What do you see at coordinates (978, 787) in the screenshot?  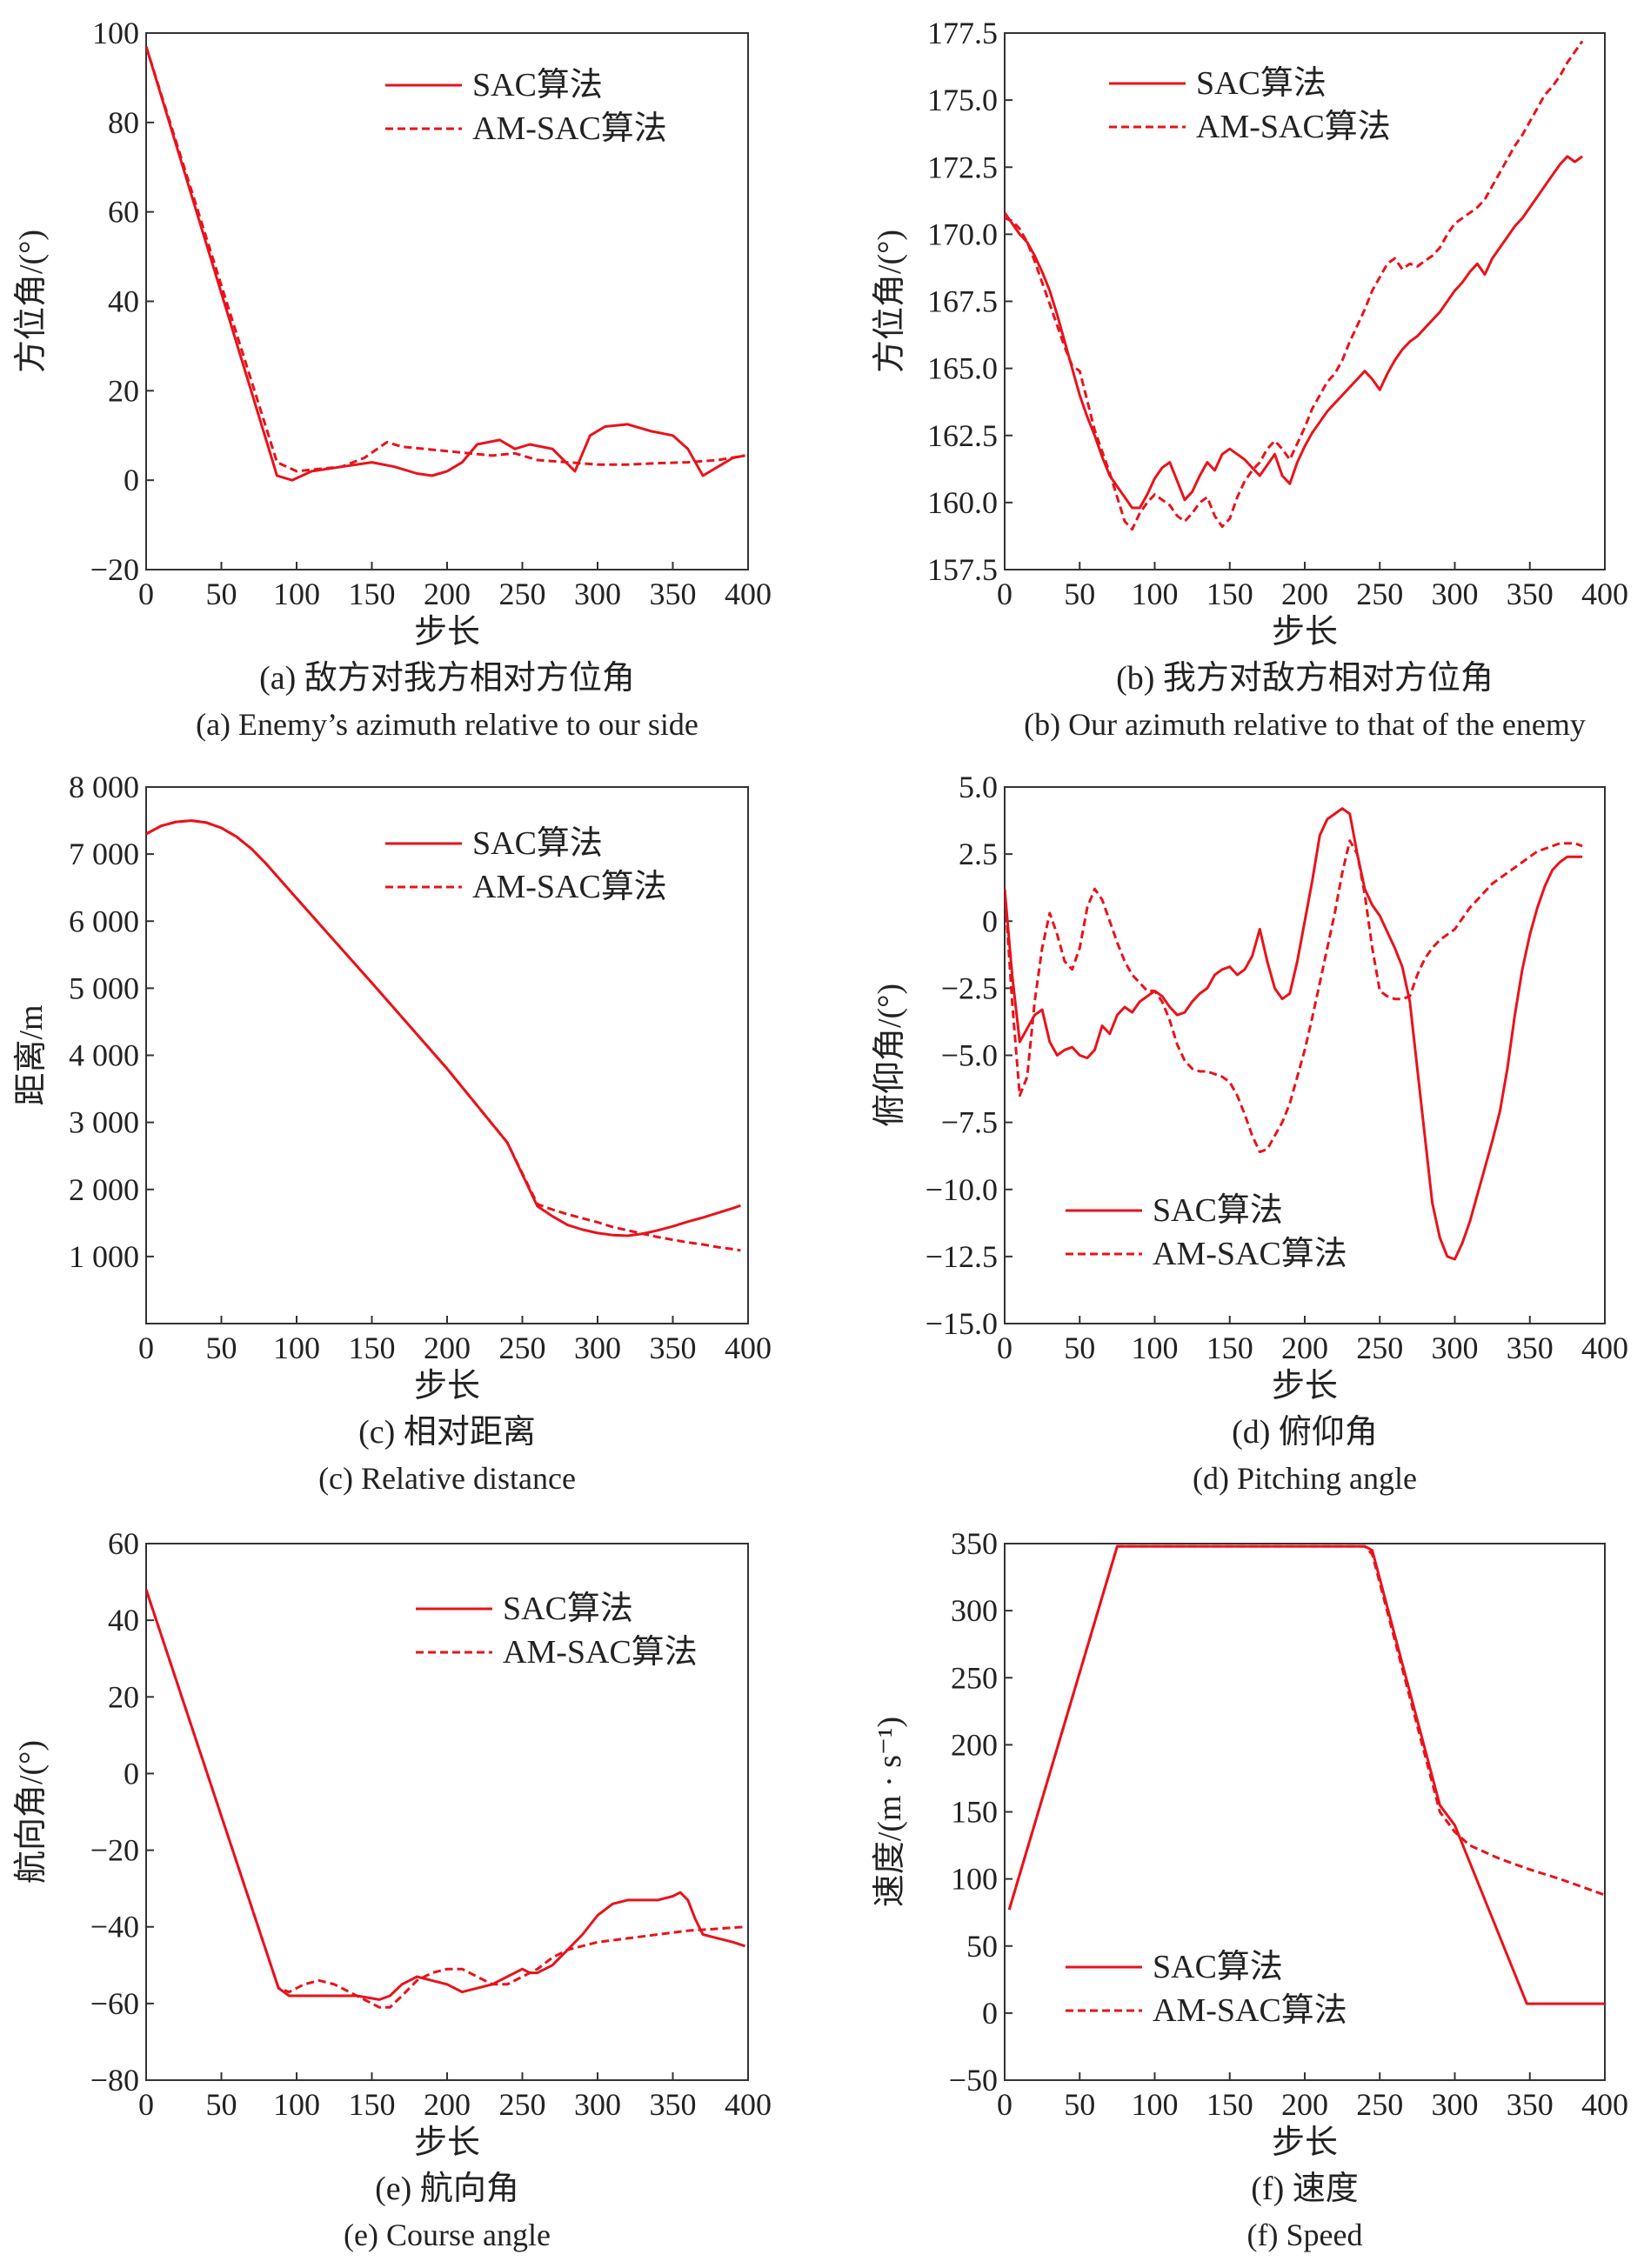 I see `y-tick-label: 5.0` at bounding box center [978, 787].